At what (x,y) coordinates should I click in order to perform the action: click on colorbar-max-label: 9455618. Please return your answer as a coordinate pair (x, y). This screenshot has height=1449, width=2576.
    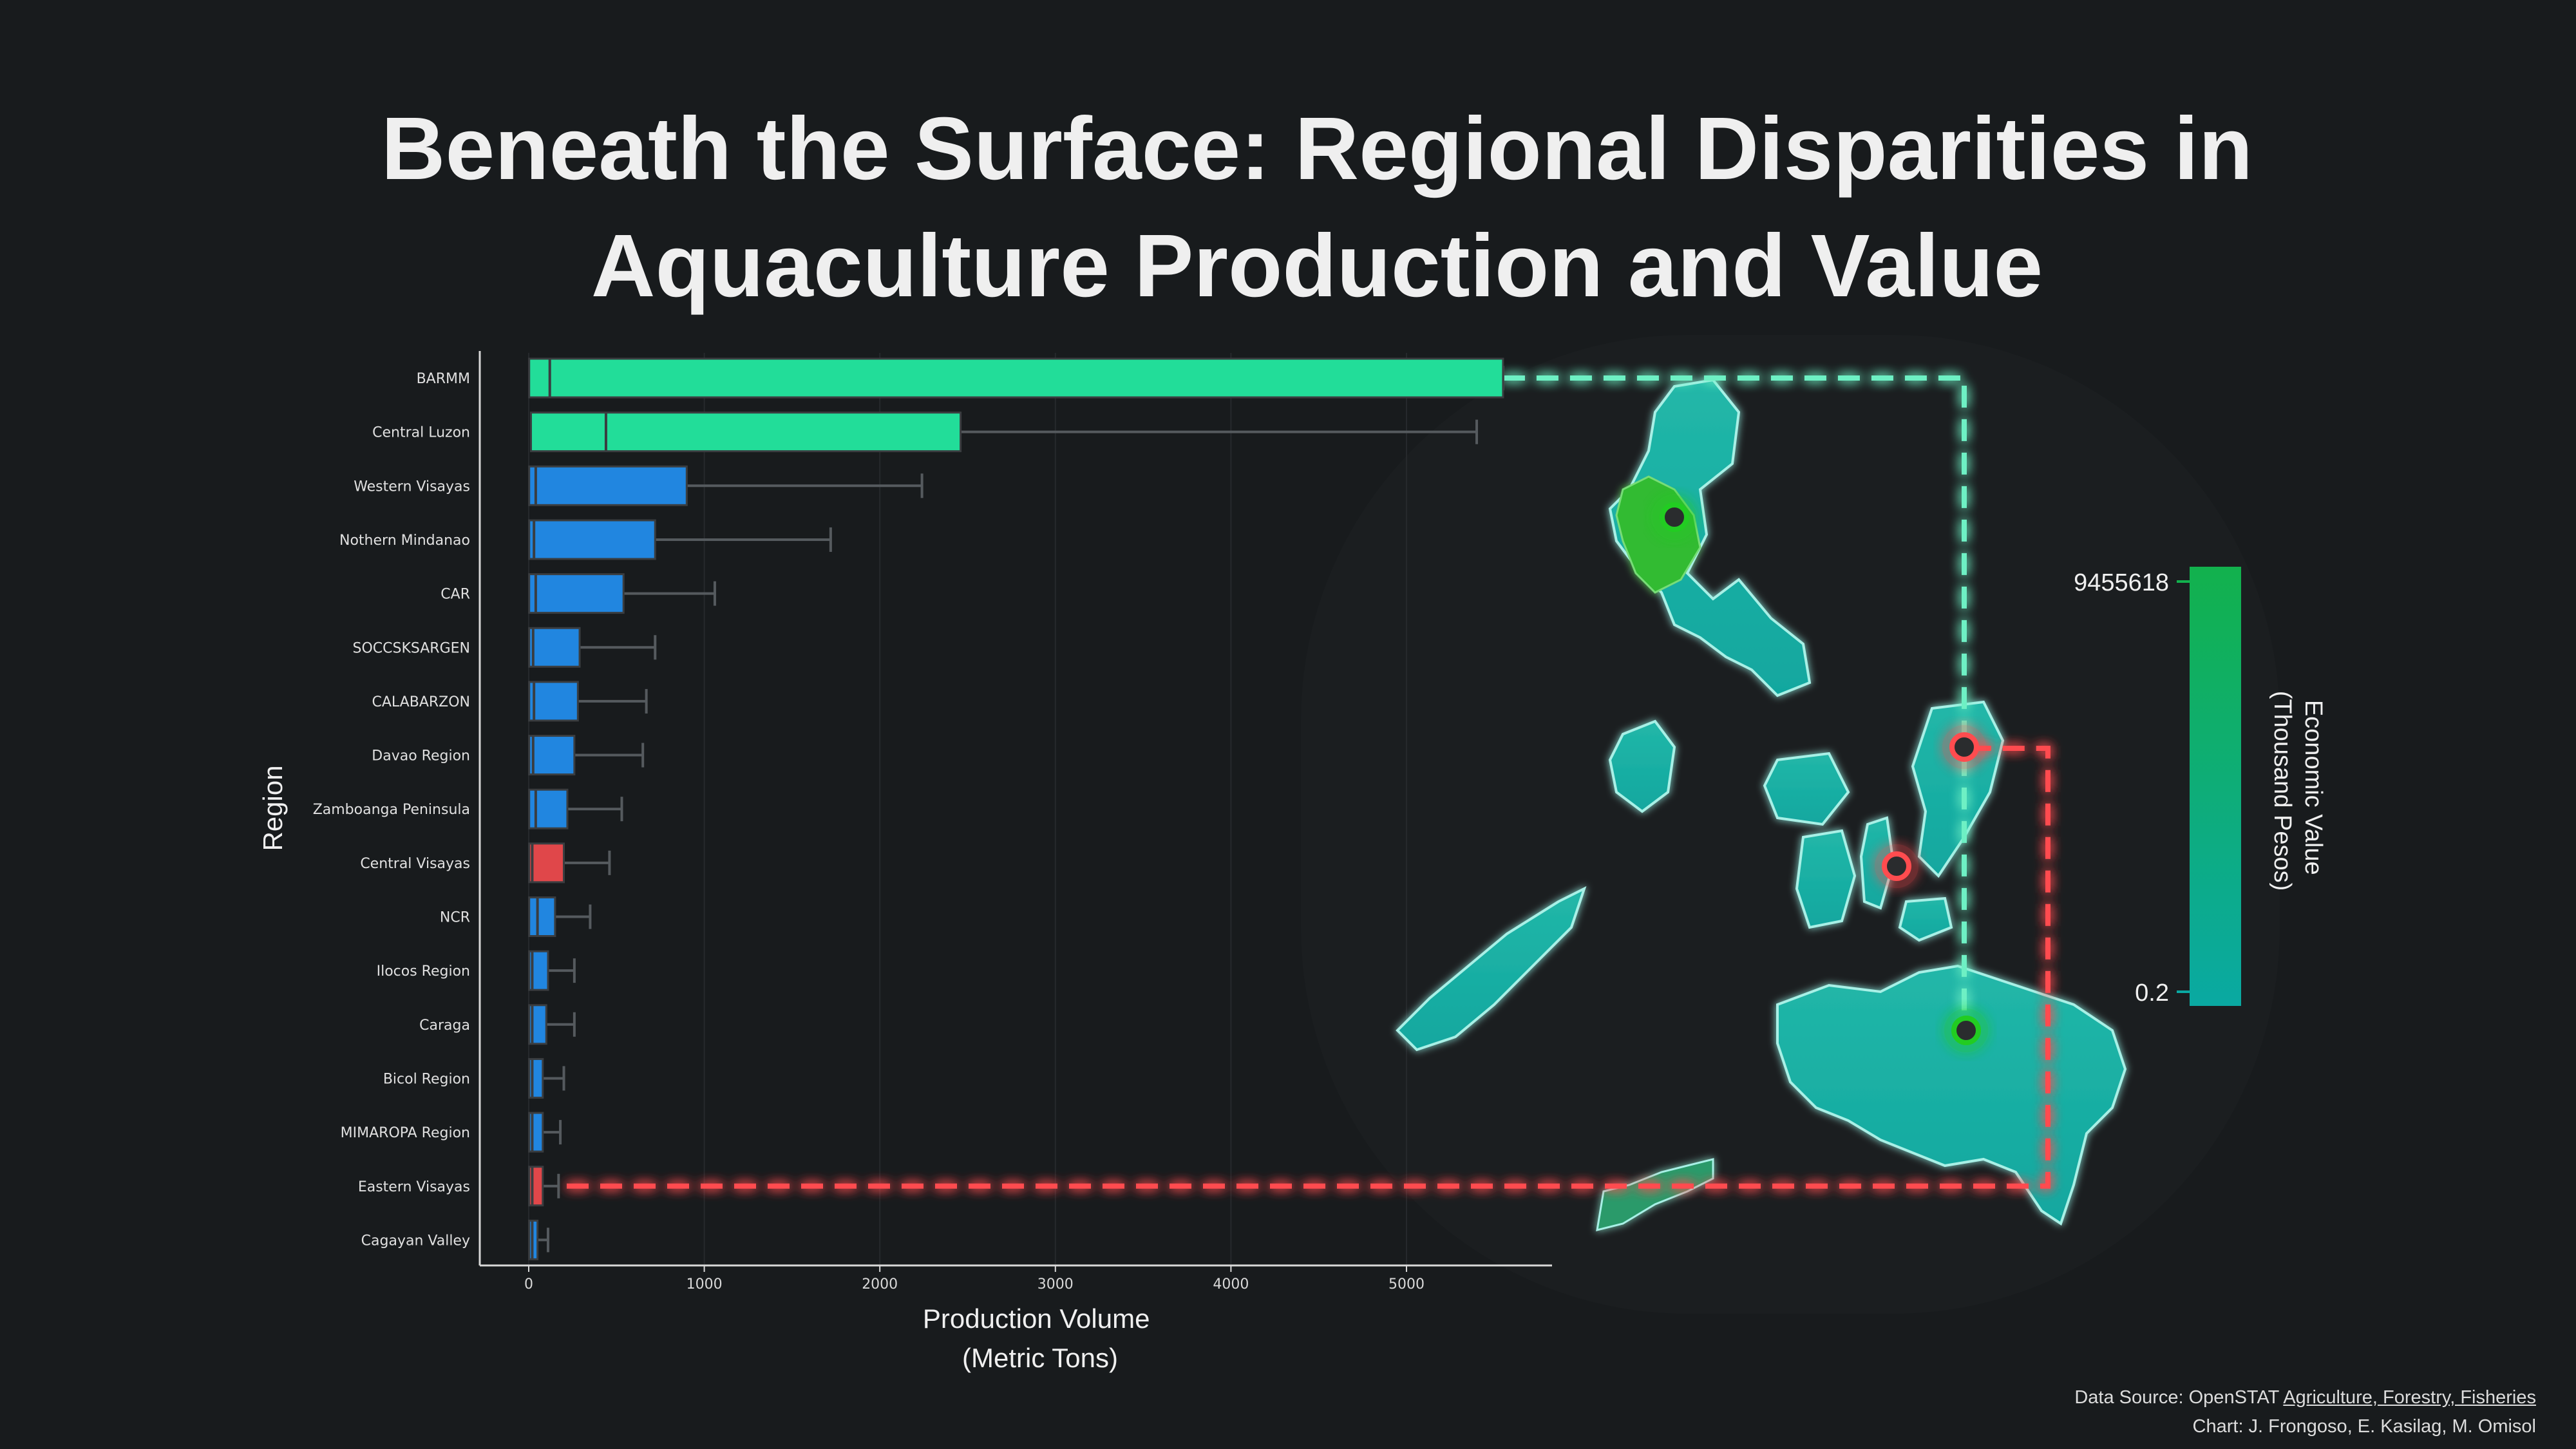
    Looking at the image, I should click on (2121, 582).